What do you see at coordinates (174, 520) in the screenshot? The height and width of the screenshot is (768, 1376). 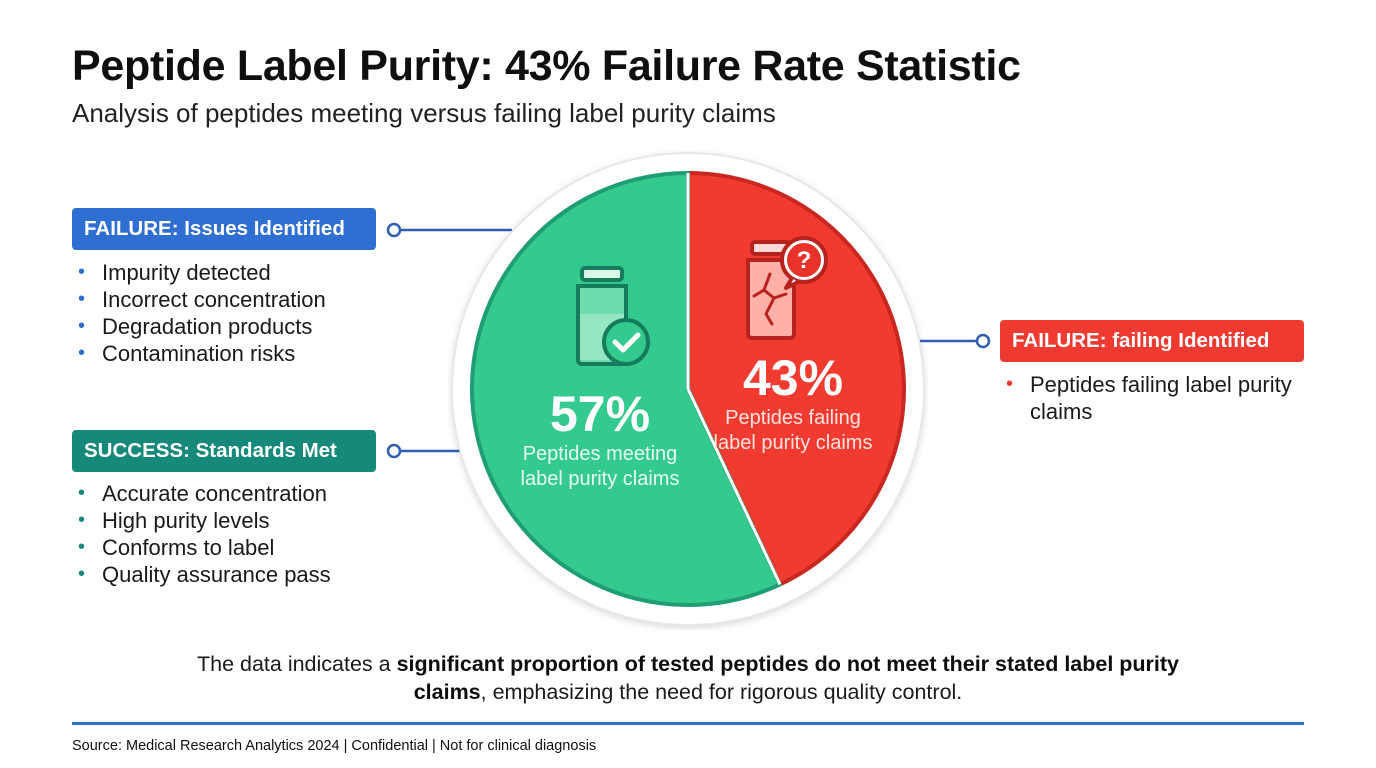 I see `list-item: • High purity levels` at bounding box center [174, 520].